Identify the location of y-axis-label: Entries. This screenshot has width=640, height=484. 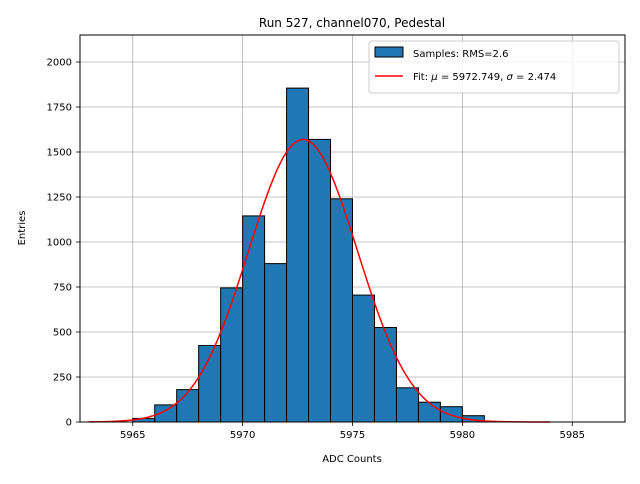
(22, 228).